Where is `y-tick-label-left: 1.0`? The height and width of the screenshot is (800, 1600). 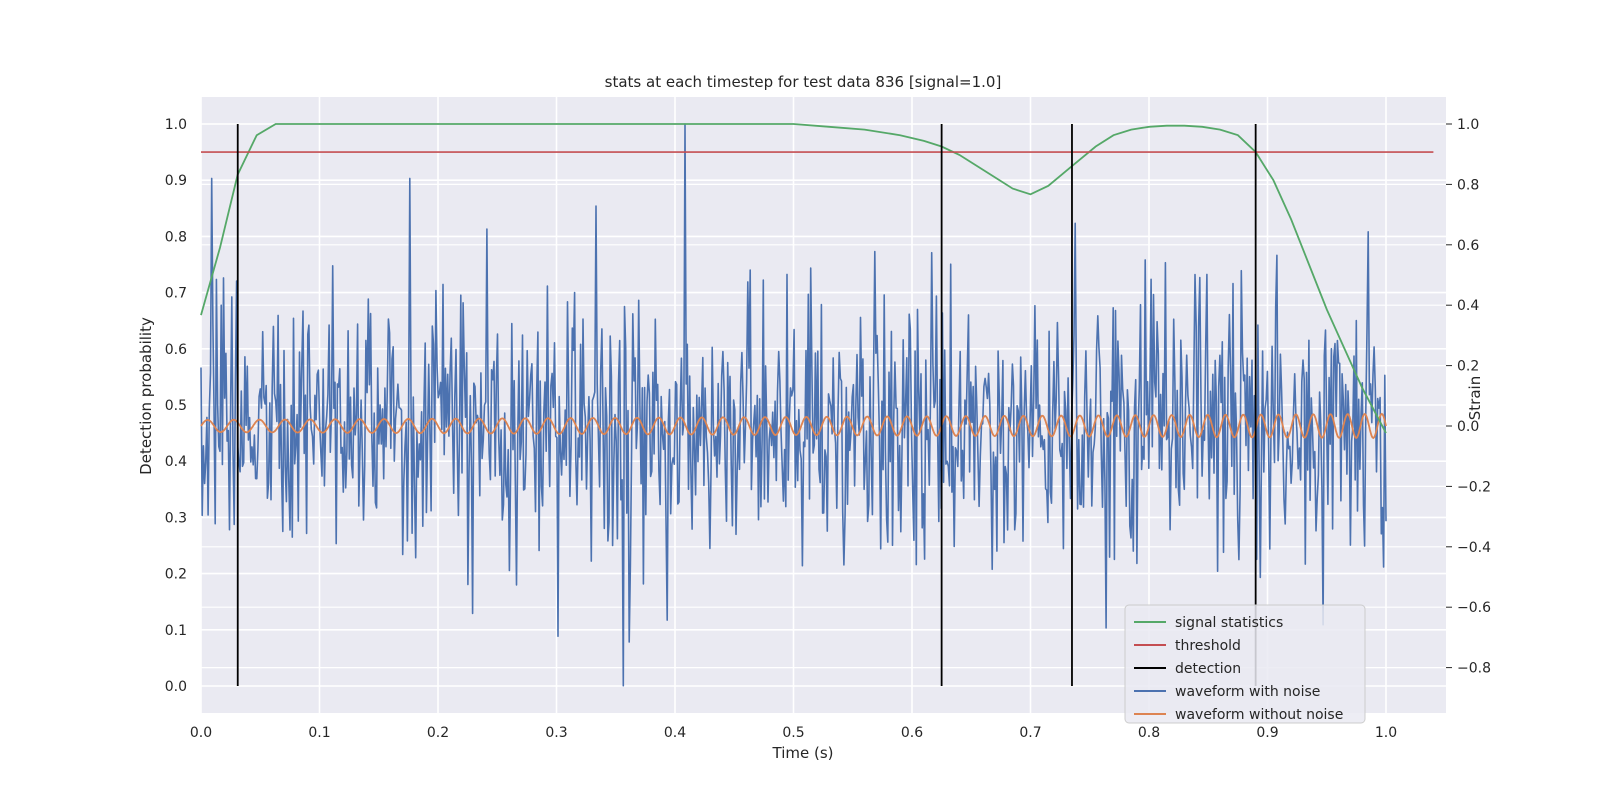
y-tick-label-left: 1.0 is located at coordinates (176, 125).